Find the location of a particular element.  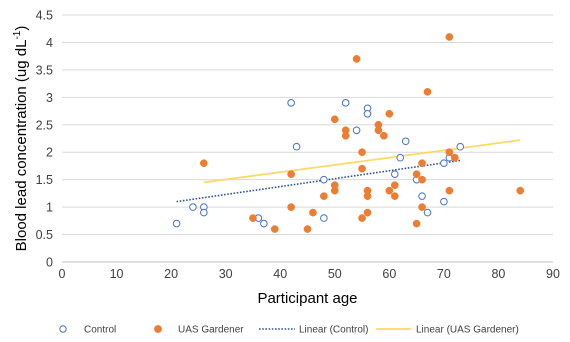

y-axis-title: Blood lead concentration (ug dL-1) is located at coordinates (21, 139).